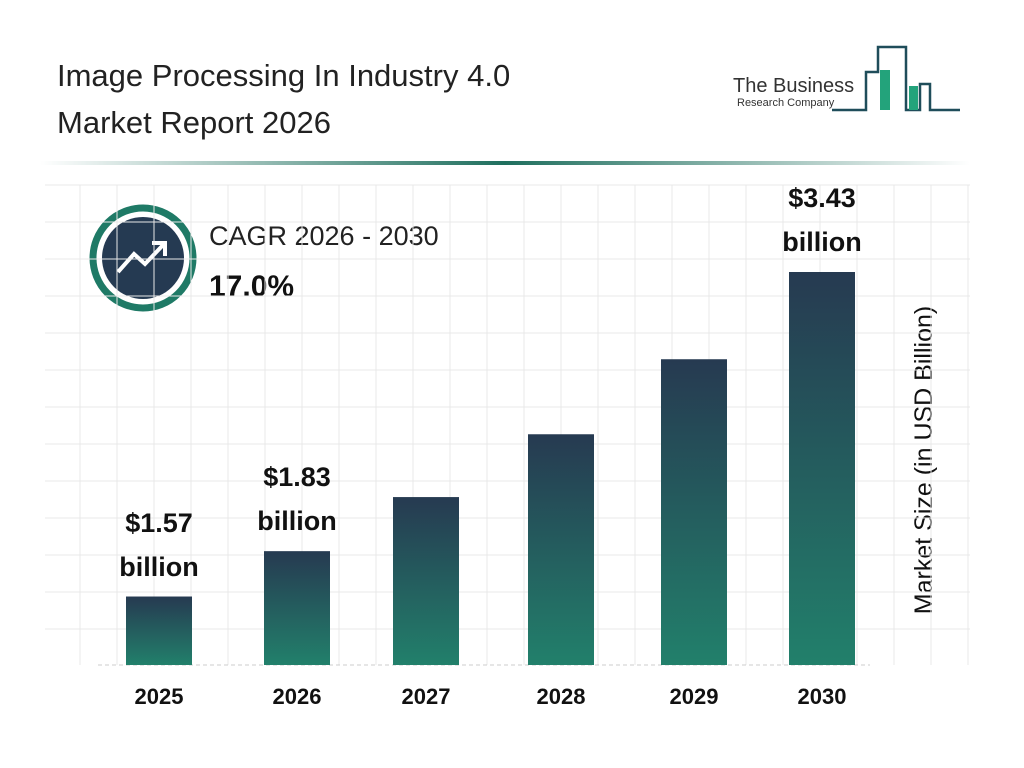 The image size is (1024, 768). I want to click on logo, so click(896, 78).